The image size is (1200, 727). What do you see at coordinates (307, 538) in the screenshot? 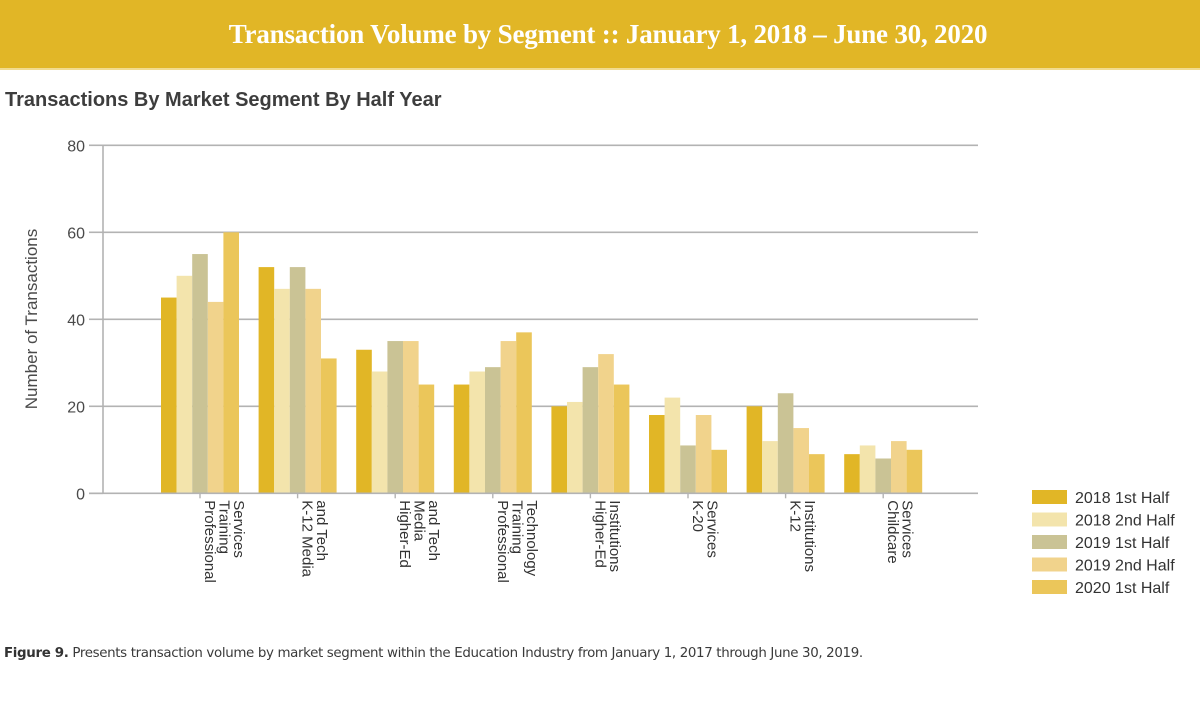
I see `x-tick-label-line: K-12 Media` at bounding box center [307, 538].